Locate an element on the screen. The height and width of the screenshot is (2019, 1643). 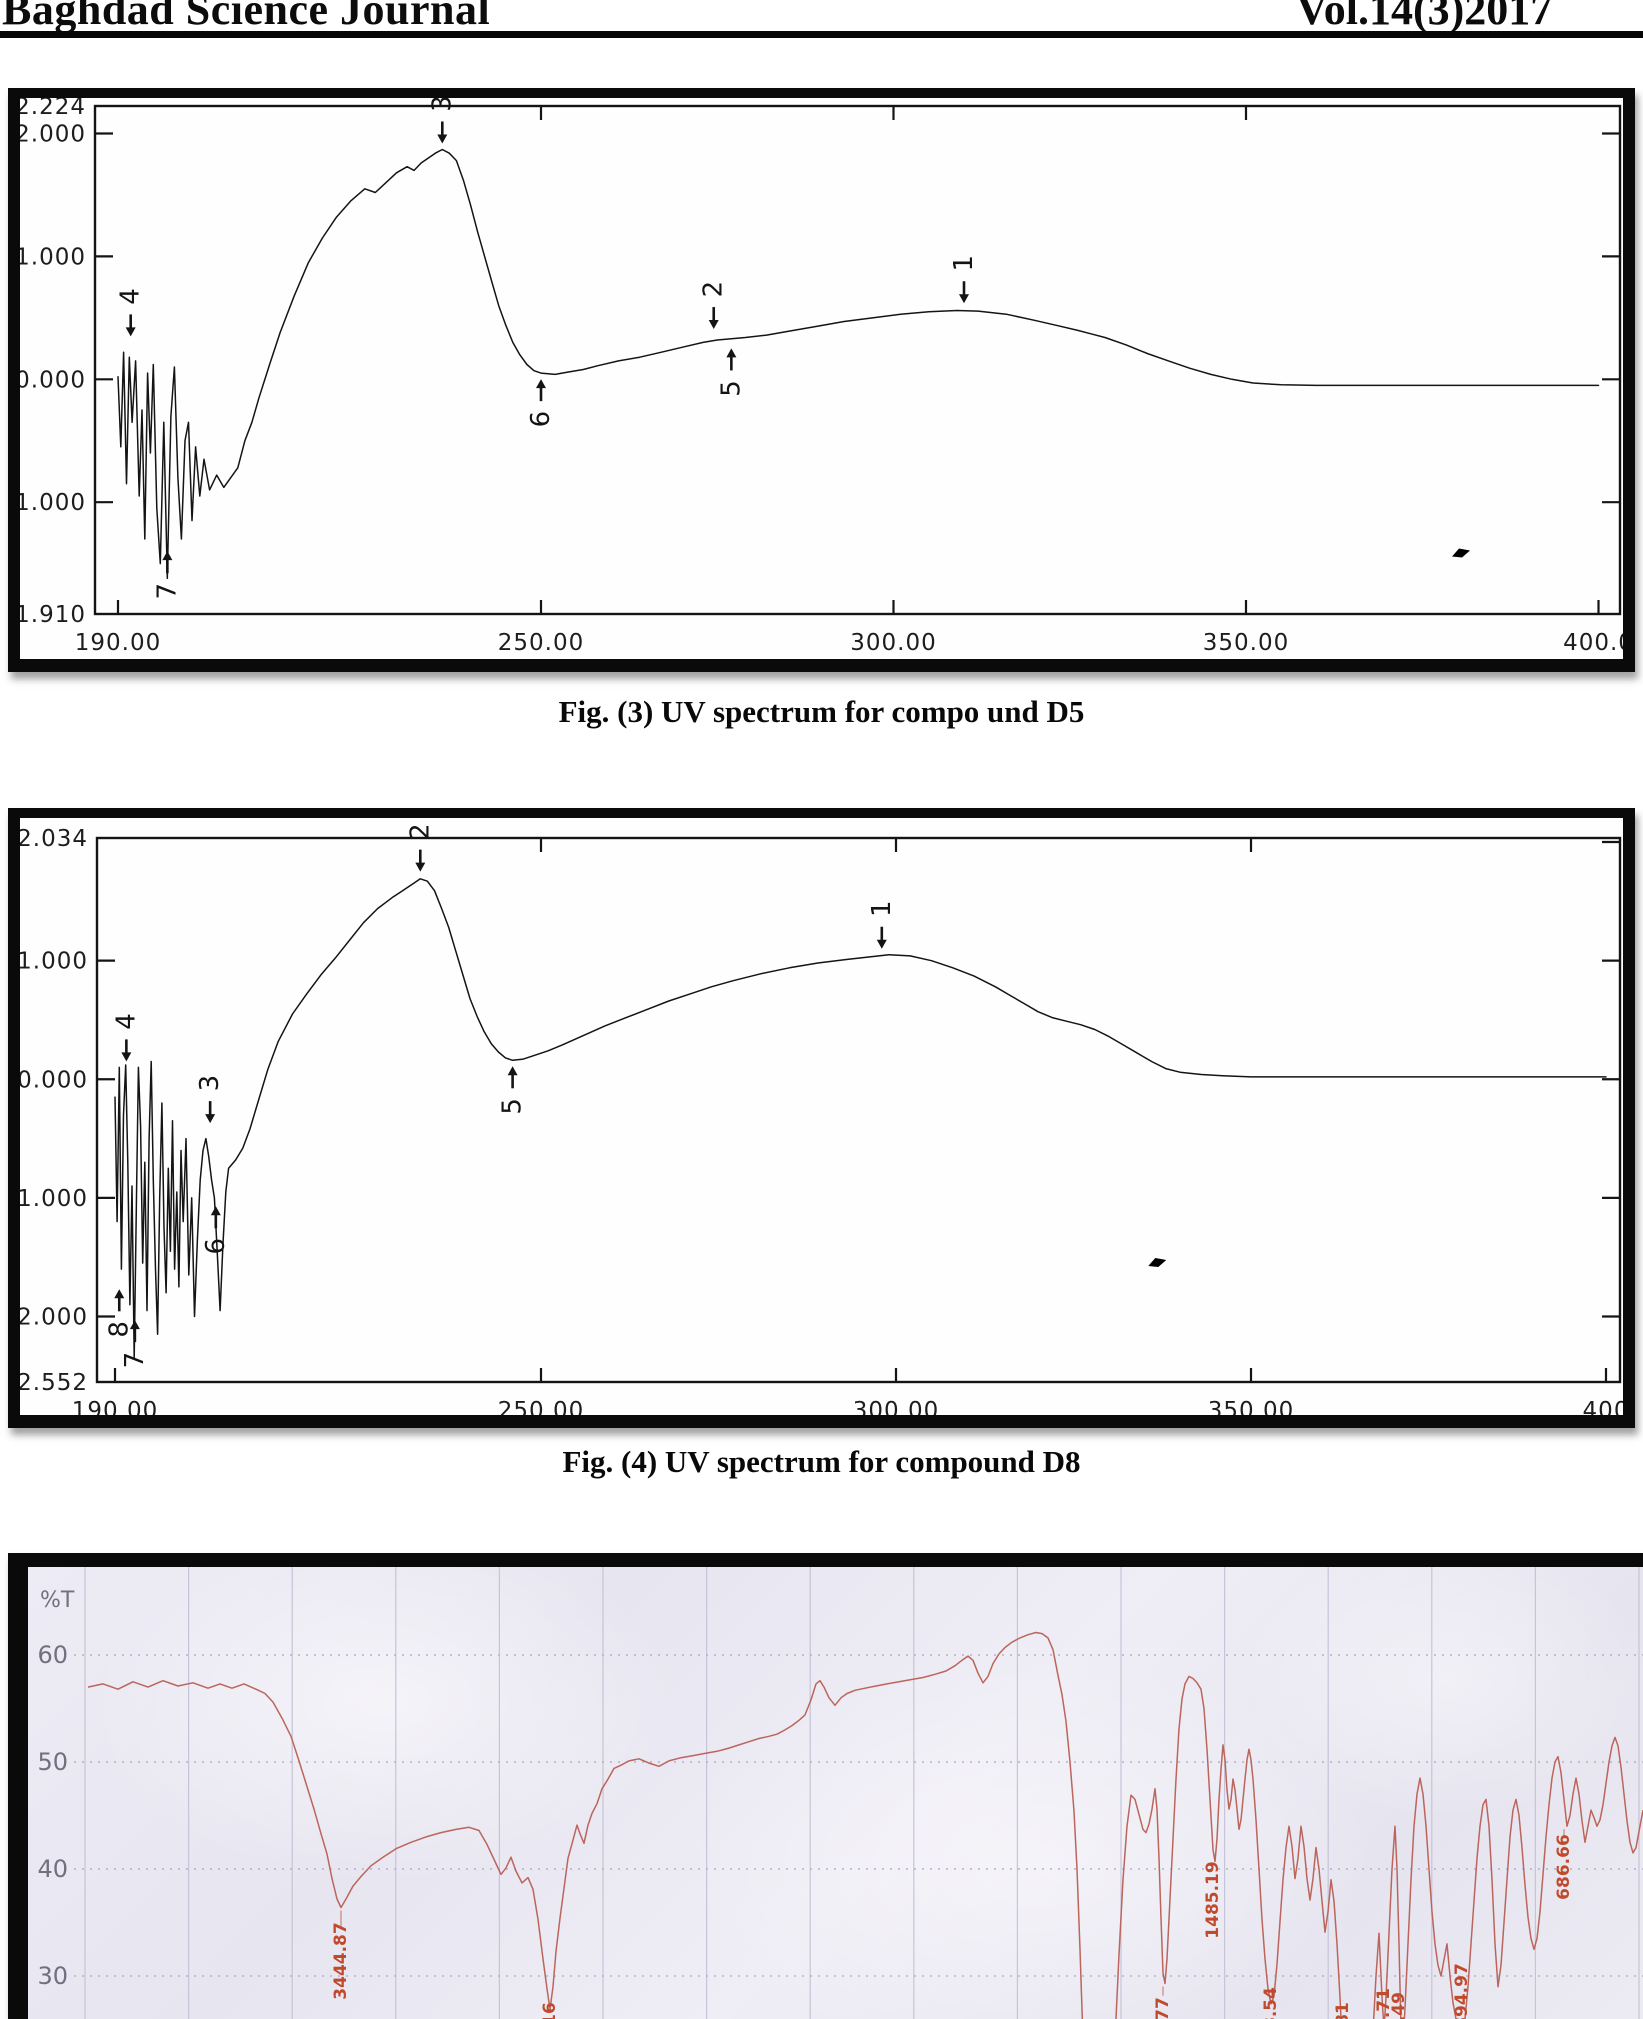
svg-text: 894.97 is located at coordinates (1462, 1991).